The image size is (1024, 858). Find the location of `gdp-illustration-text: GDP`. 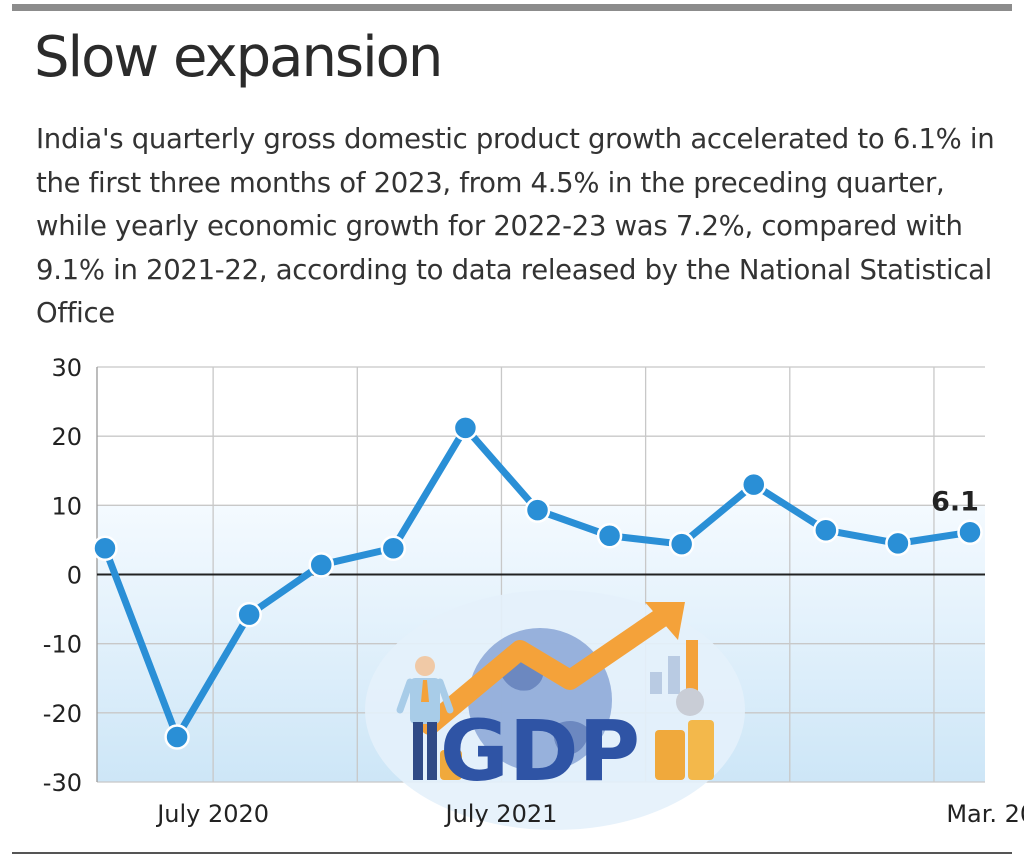

gdp-illustration-text: GDP is located at coordinates (540, 751).